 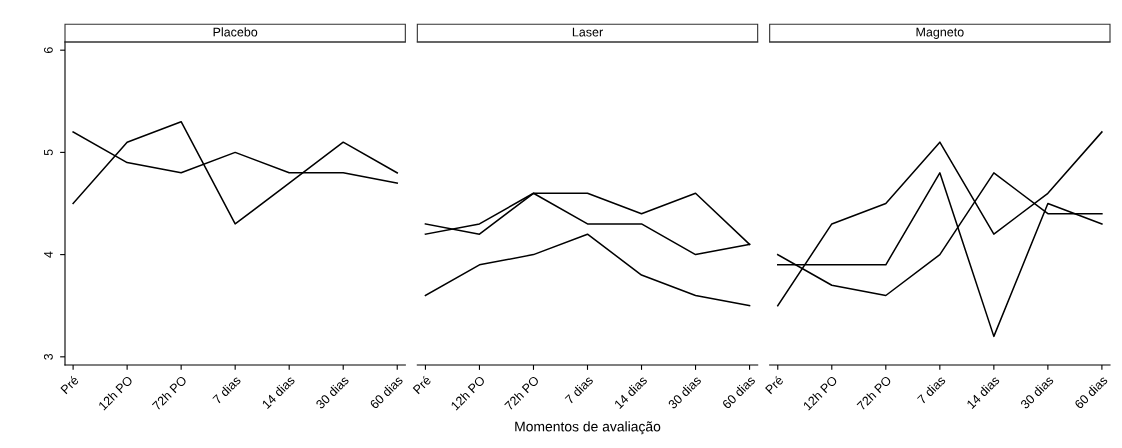 I want to click on chart-title: Placebo, so click(x=235, y=32).